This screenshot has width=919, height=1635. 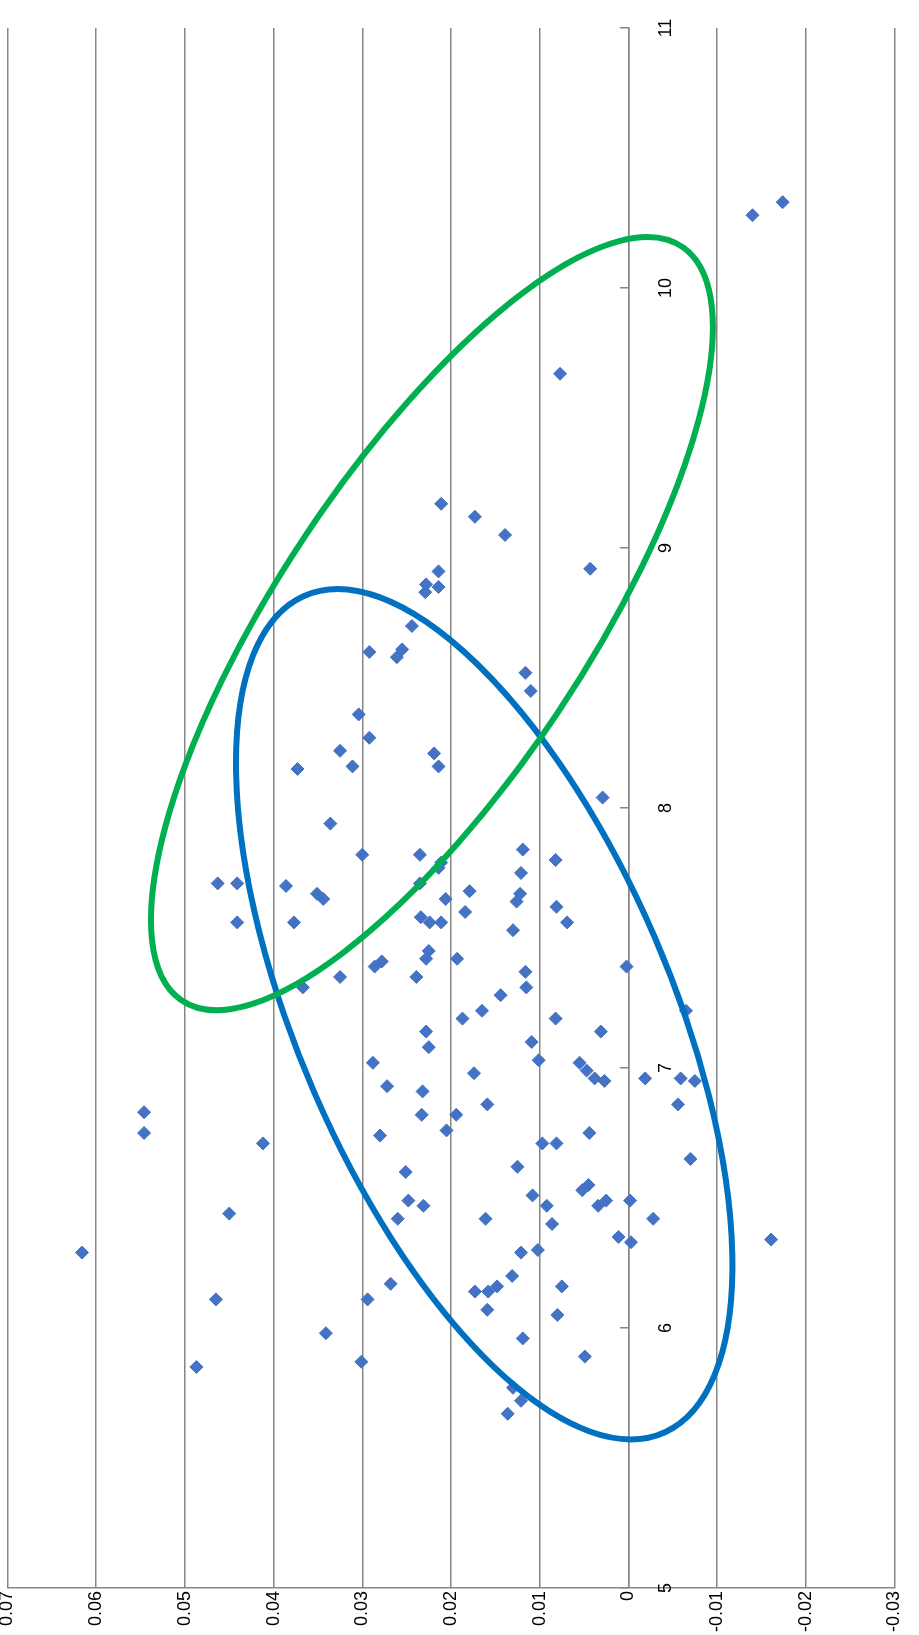 I want to click on y-tick-label: 5, so click(x=665, y=1587).